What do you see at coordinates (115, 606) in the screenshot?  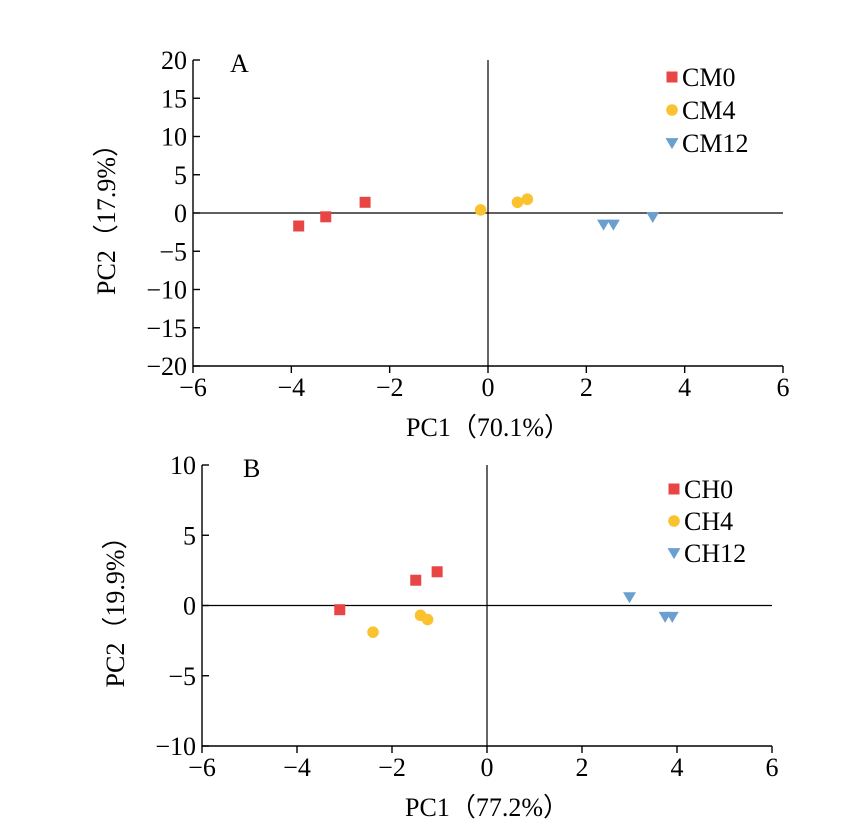 I see `y-axis-title: PC2（19.9%）` at bounding box center [115, 606].